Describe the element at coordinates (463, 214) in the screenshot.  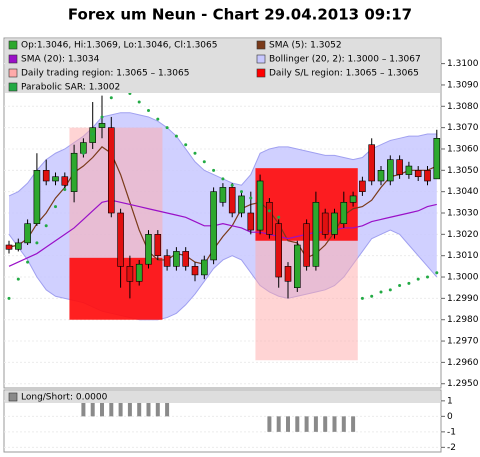
I see `y-tick-label: 1.3030` at that location.